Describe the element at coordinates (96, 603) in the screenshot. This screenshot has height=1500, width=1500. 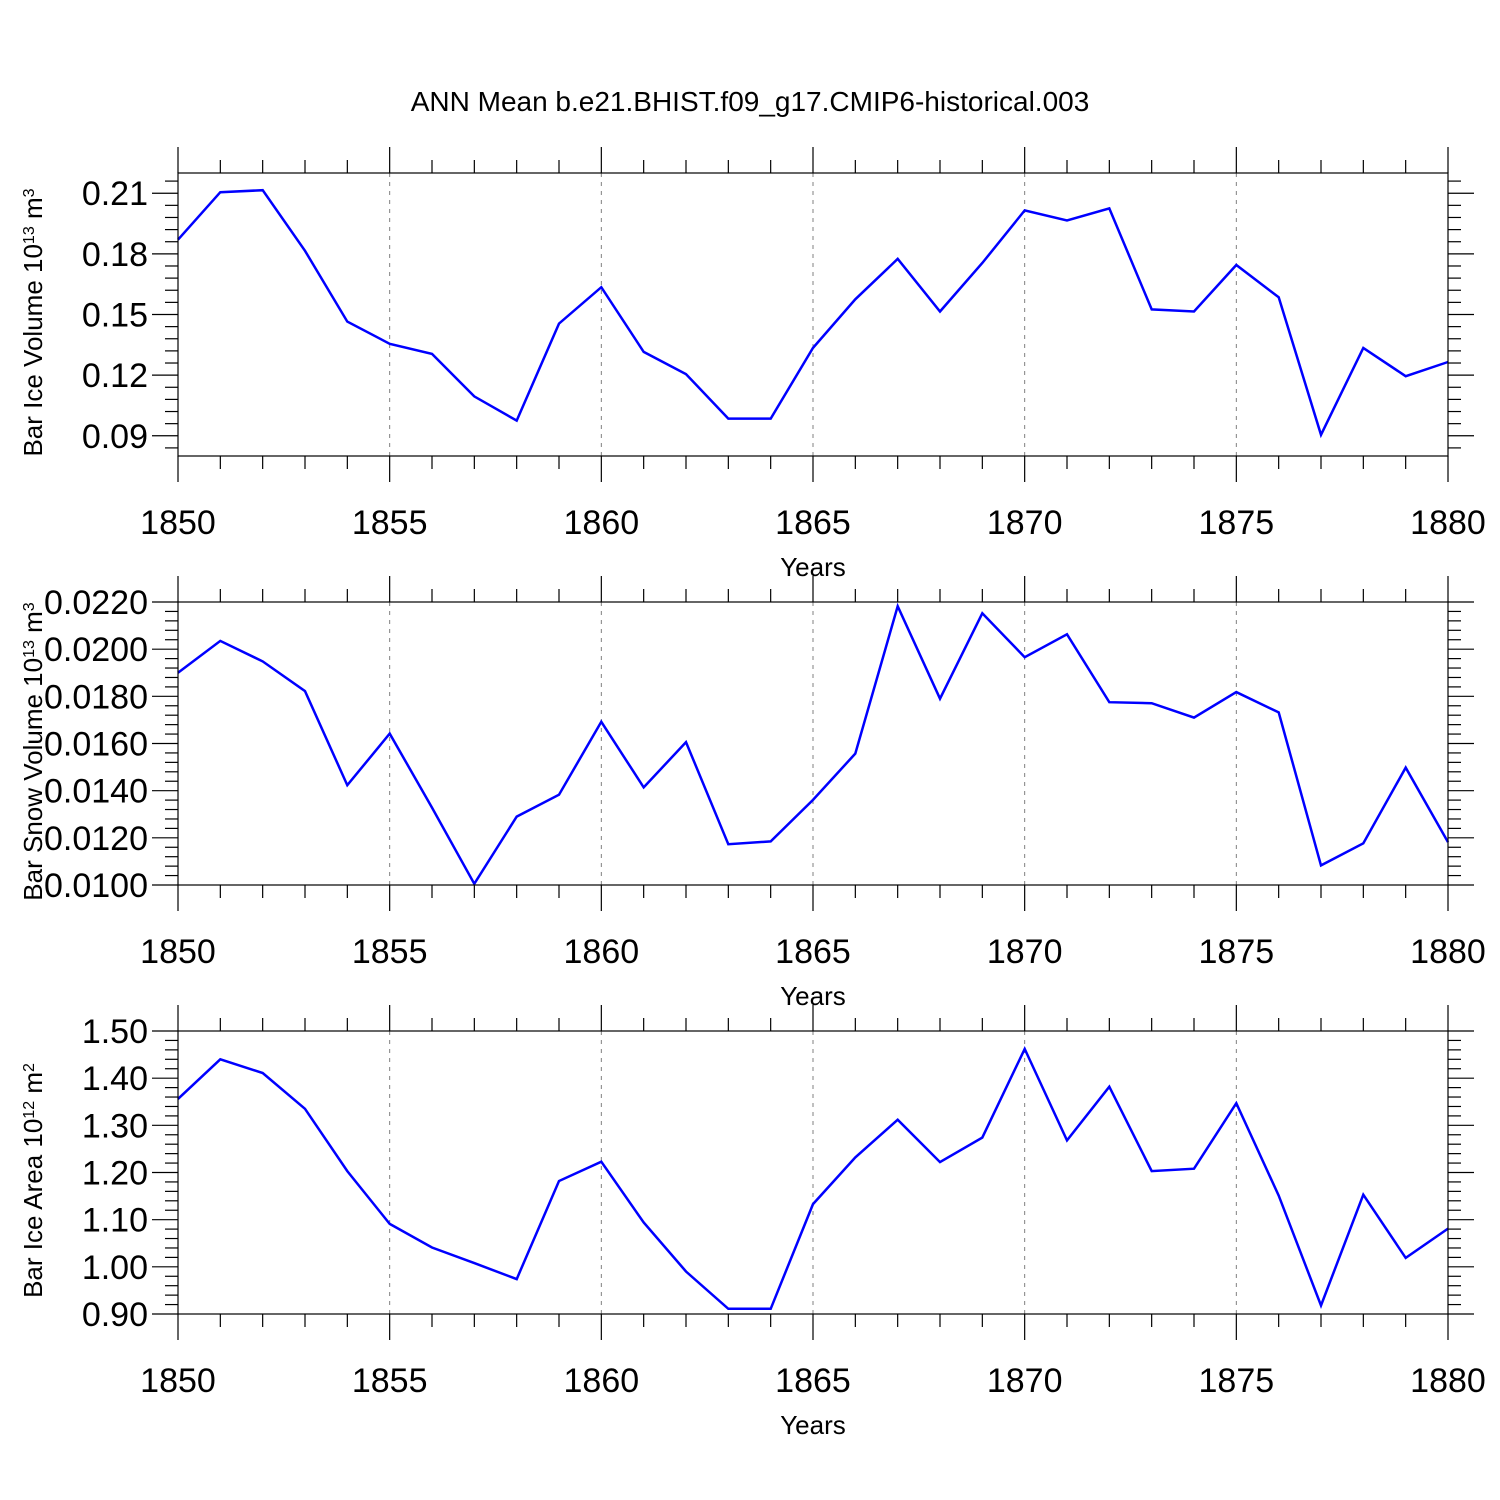
I see `y-tick-label: 0.0220` at that location.